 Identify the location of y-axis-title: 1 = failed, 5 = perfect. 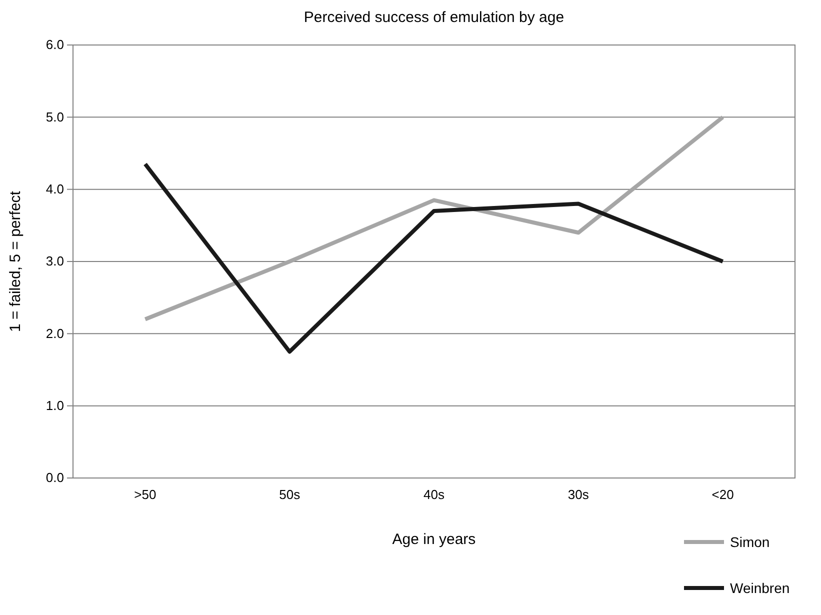
(15, 261).